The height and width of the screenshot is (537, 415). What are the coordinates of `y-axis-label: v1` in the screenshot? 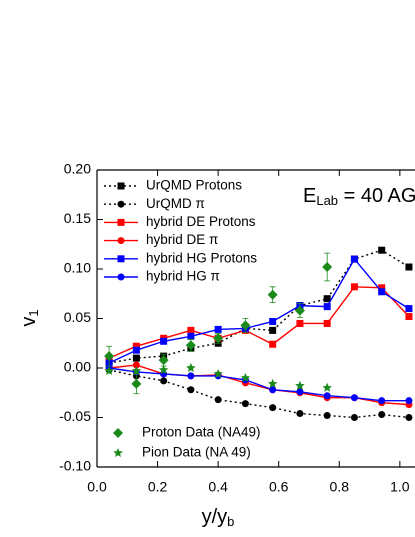 It's located at (29, 317).